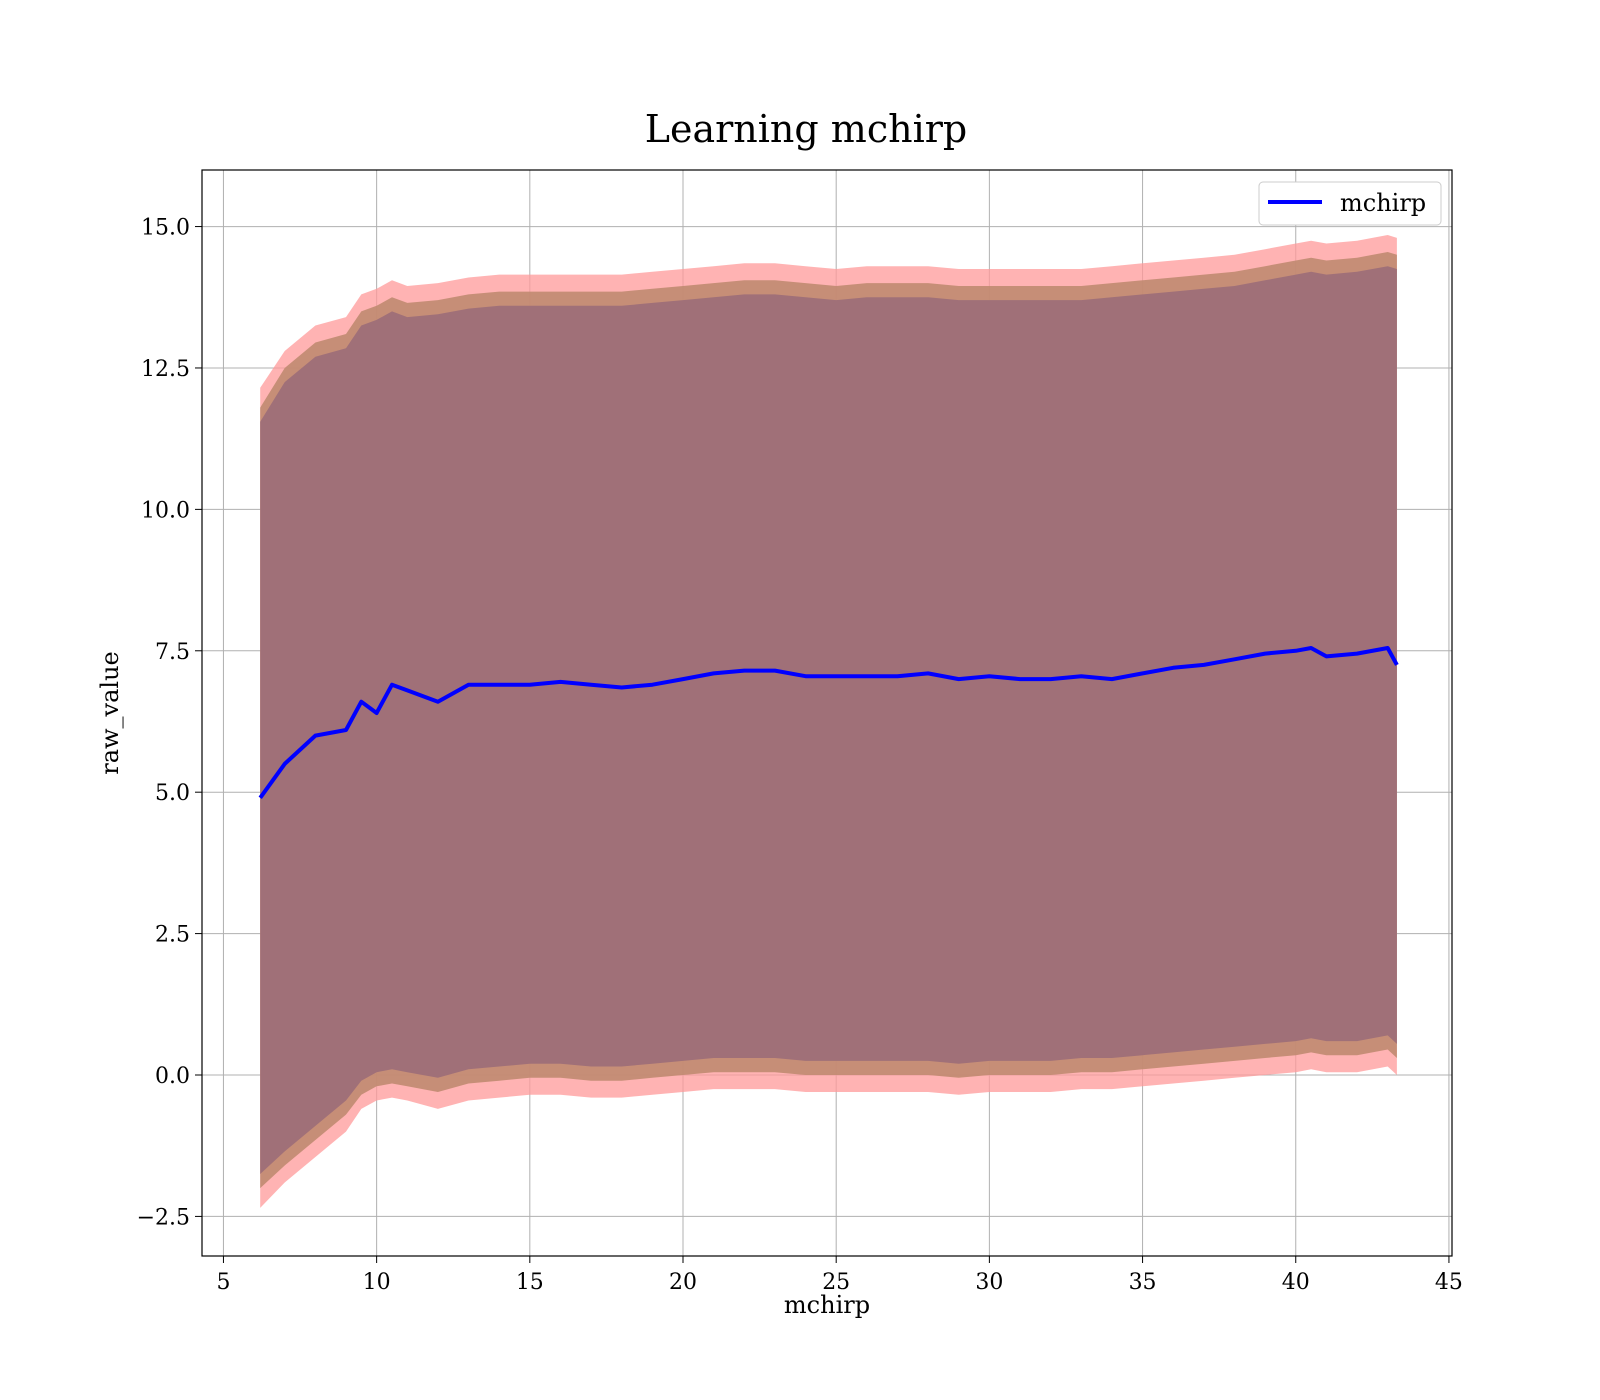 The width and height of the screenshot is (1600, 1400). Describe the element at coordinates (989, 1282) in the screenshot. I see `x-tick-label-5: 30` at that location.